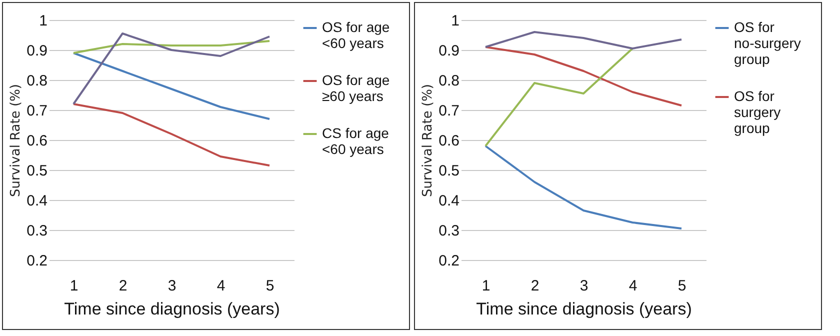 The image size is (840, 336). Describe the element at coordinates (767, 43) in the screenshot. I see `legend-label: OS for no-surgery group` at that location.